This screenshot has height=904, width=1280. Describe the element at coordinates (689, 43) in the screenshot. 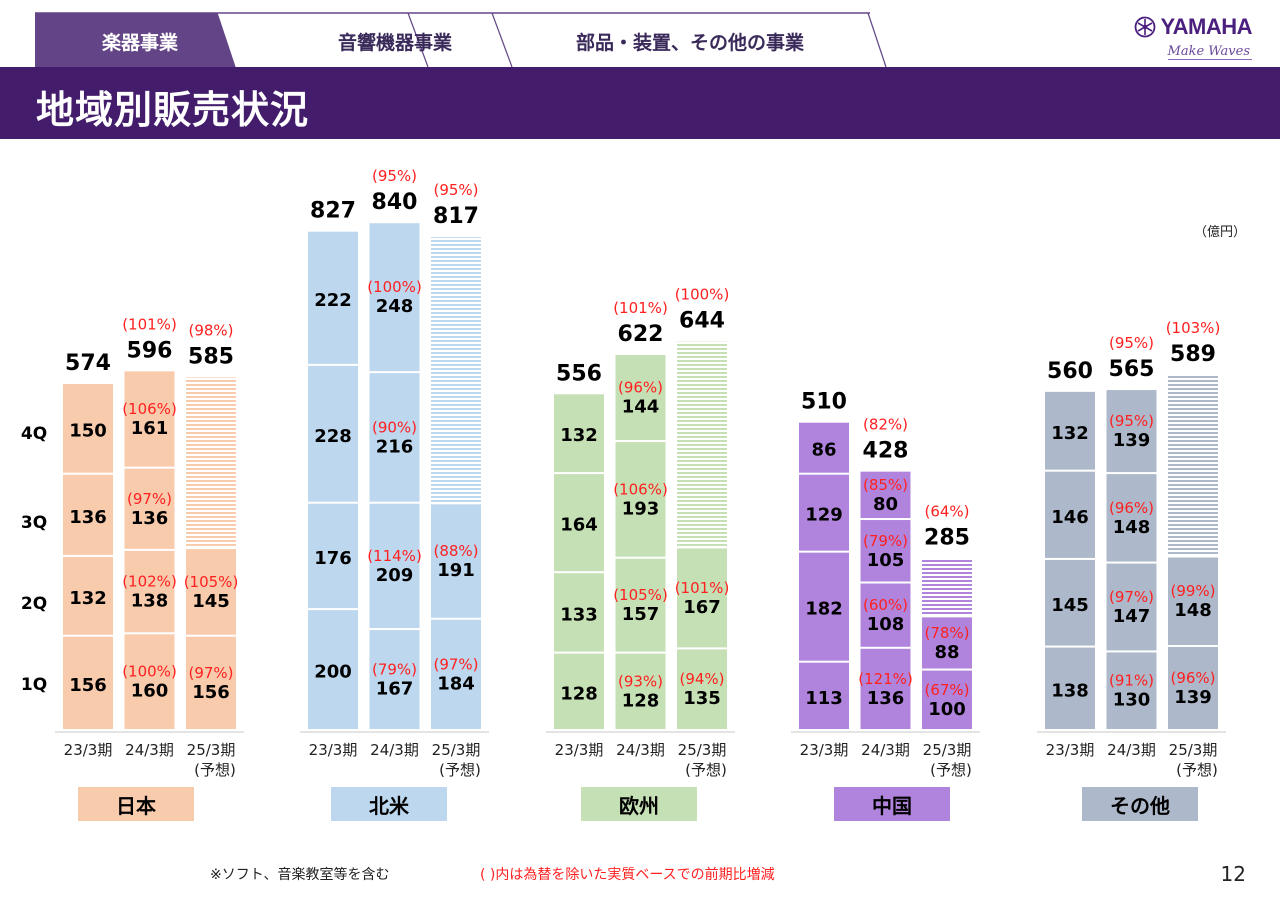

I see `tab-buhin: 部品・装置、その他の事業` at that location.